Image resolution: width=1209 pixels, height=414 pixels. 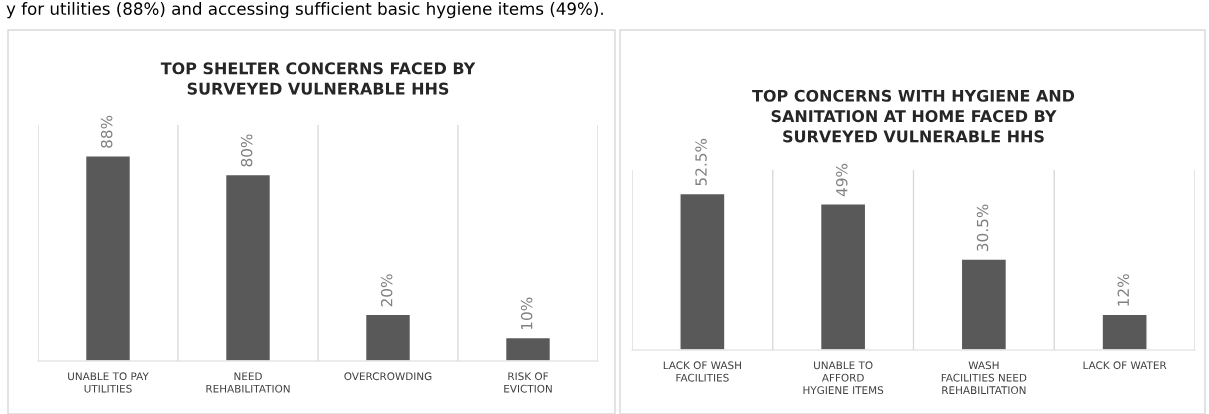 What do you see at coordinates (913, 116) in the screenshot?
I see `chart-title: TOP CONCERNS WITH HYGIENE AND SANITATION AT HOME FACED BY SURVEYED VULNERABLE HHS` at bounding box center [913, 116].